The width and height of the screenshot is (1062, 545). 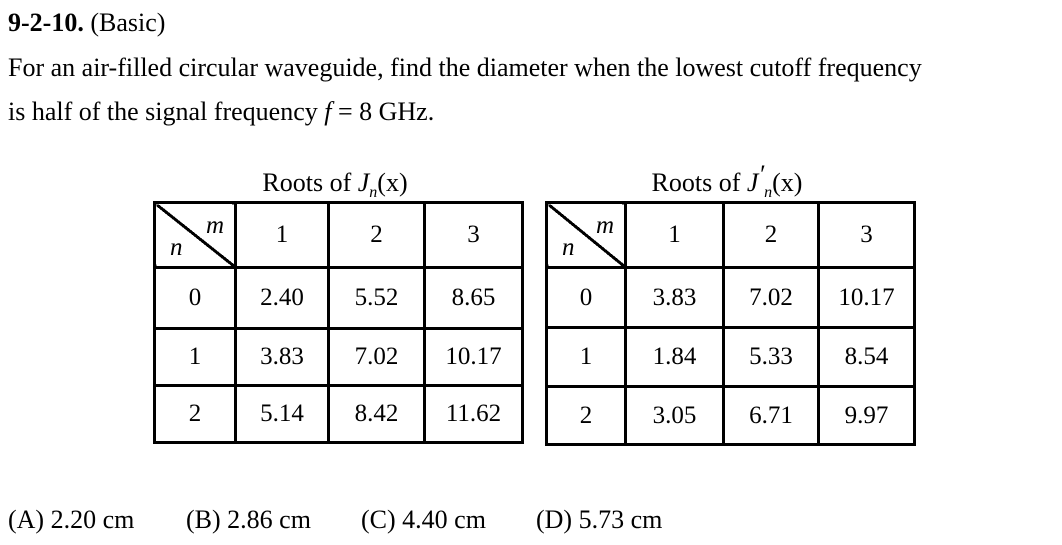 I want to click on option-c: (C) 4.40 cm, so click(x=423, y=519).